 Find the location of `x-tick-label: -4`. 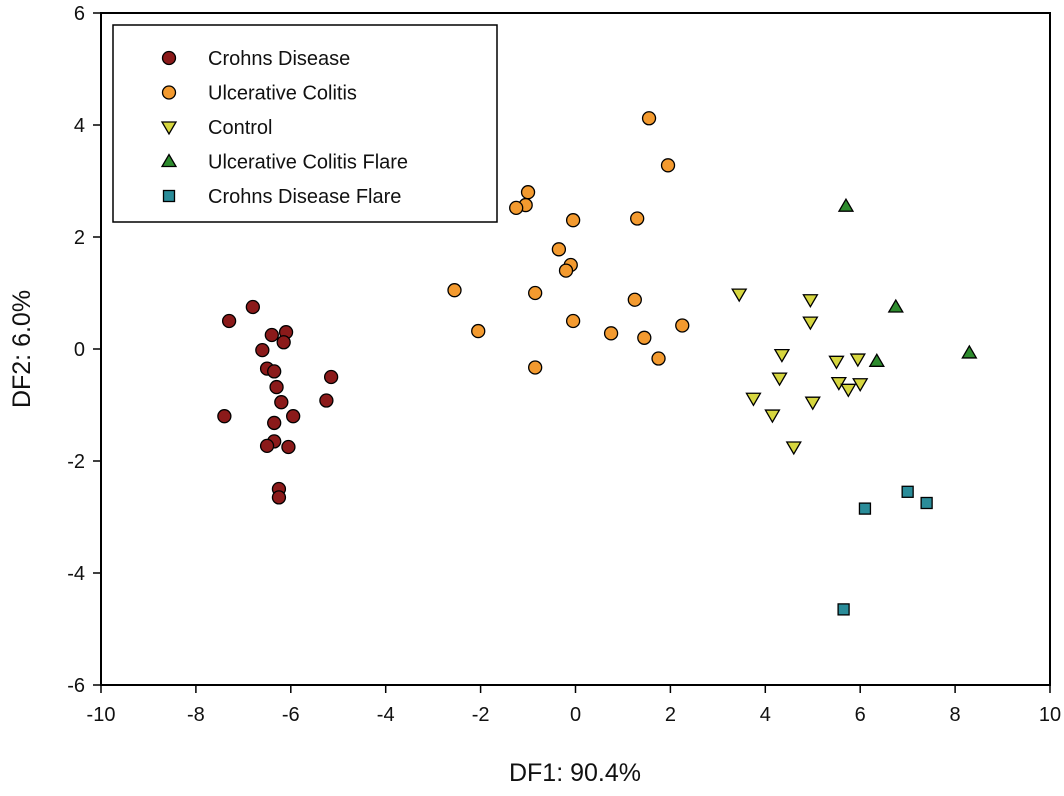

x-tick-label: -4 is located at coordinates (386, 715).